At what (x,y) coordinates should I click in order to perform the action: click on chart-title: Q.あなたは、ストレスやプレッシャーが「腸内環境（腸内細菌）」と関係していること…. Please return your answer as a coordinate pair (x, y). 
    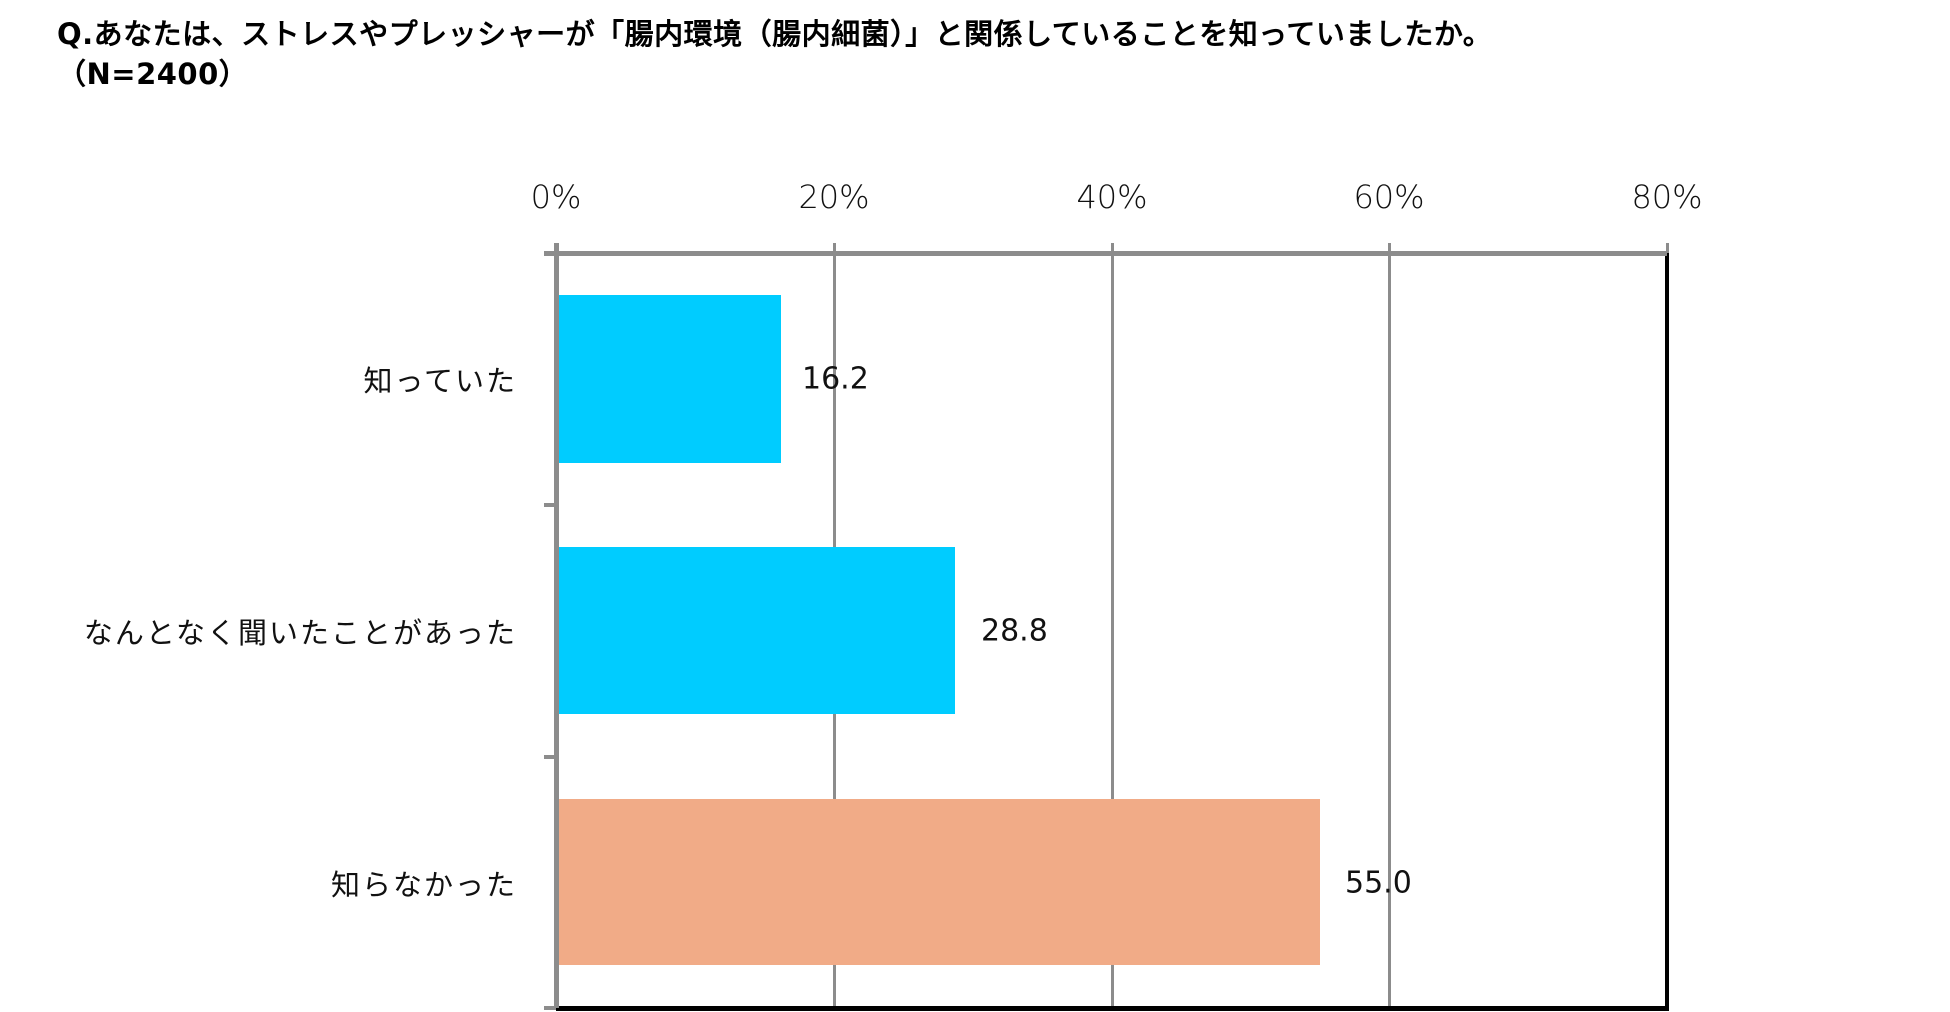
    Looking at the image, I should click on (1002, 54).